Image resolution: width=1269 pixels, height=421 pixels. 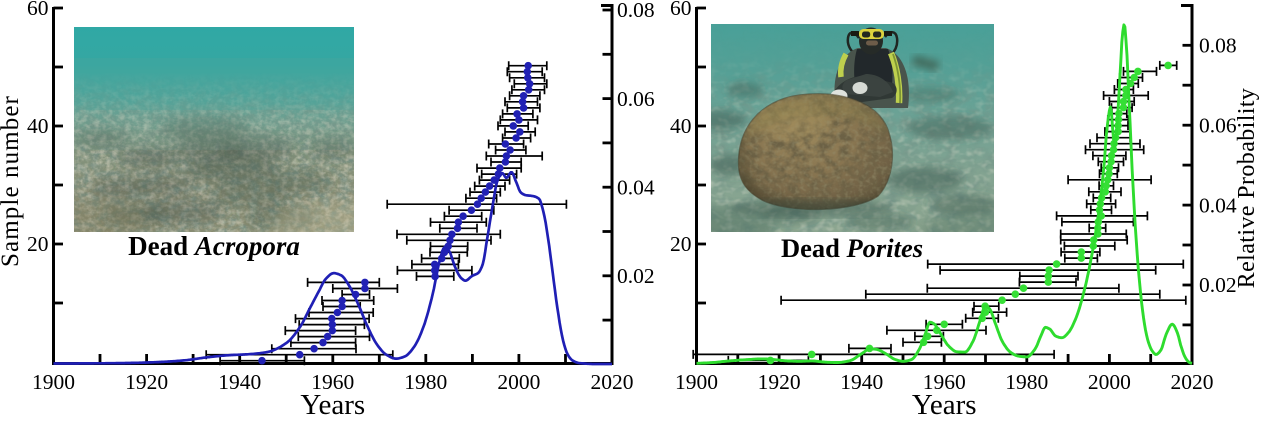 What do you see at coordinates (214, 246) in the screenshot?
I see `svg-text: Dead Acropora` at bounding box center [214, 246].